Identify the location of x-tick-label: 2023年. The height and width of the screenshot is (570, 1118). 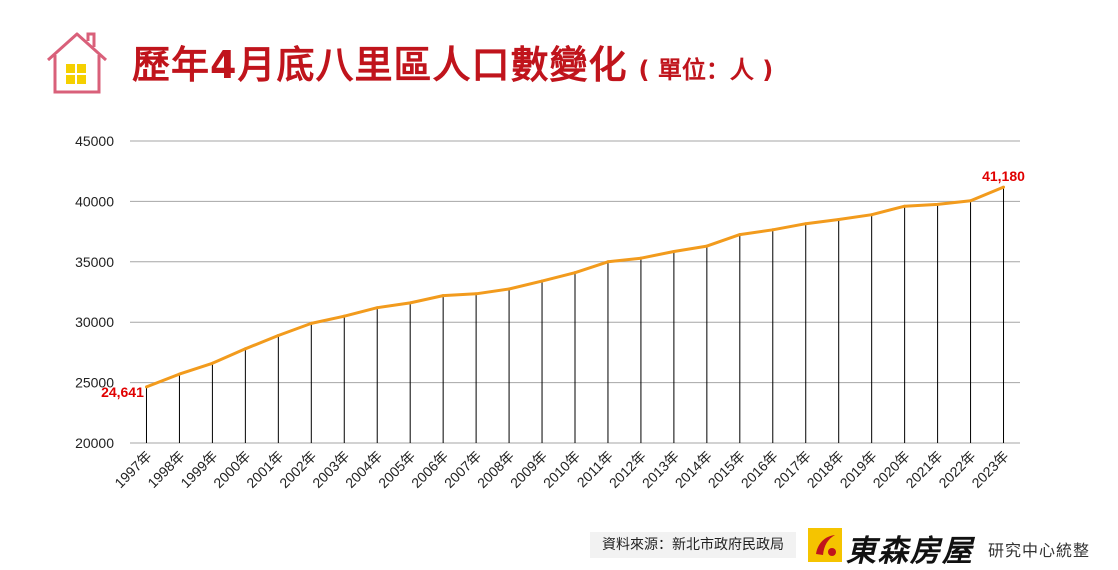
(989, 469).